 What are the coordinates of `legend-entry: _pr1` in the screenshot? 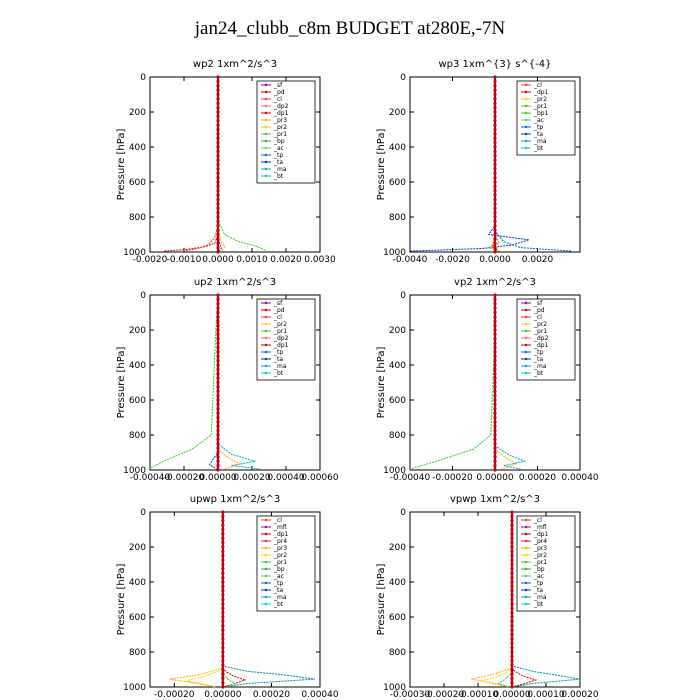 It's located at (540, 106).